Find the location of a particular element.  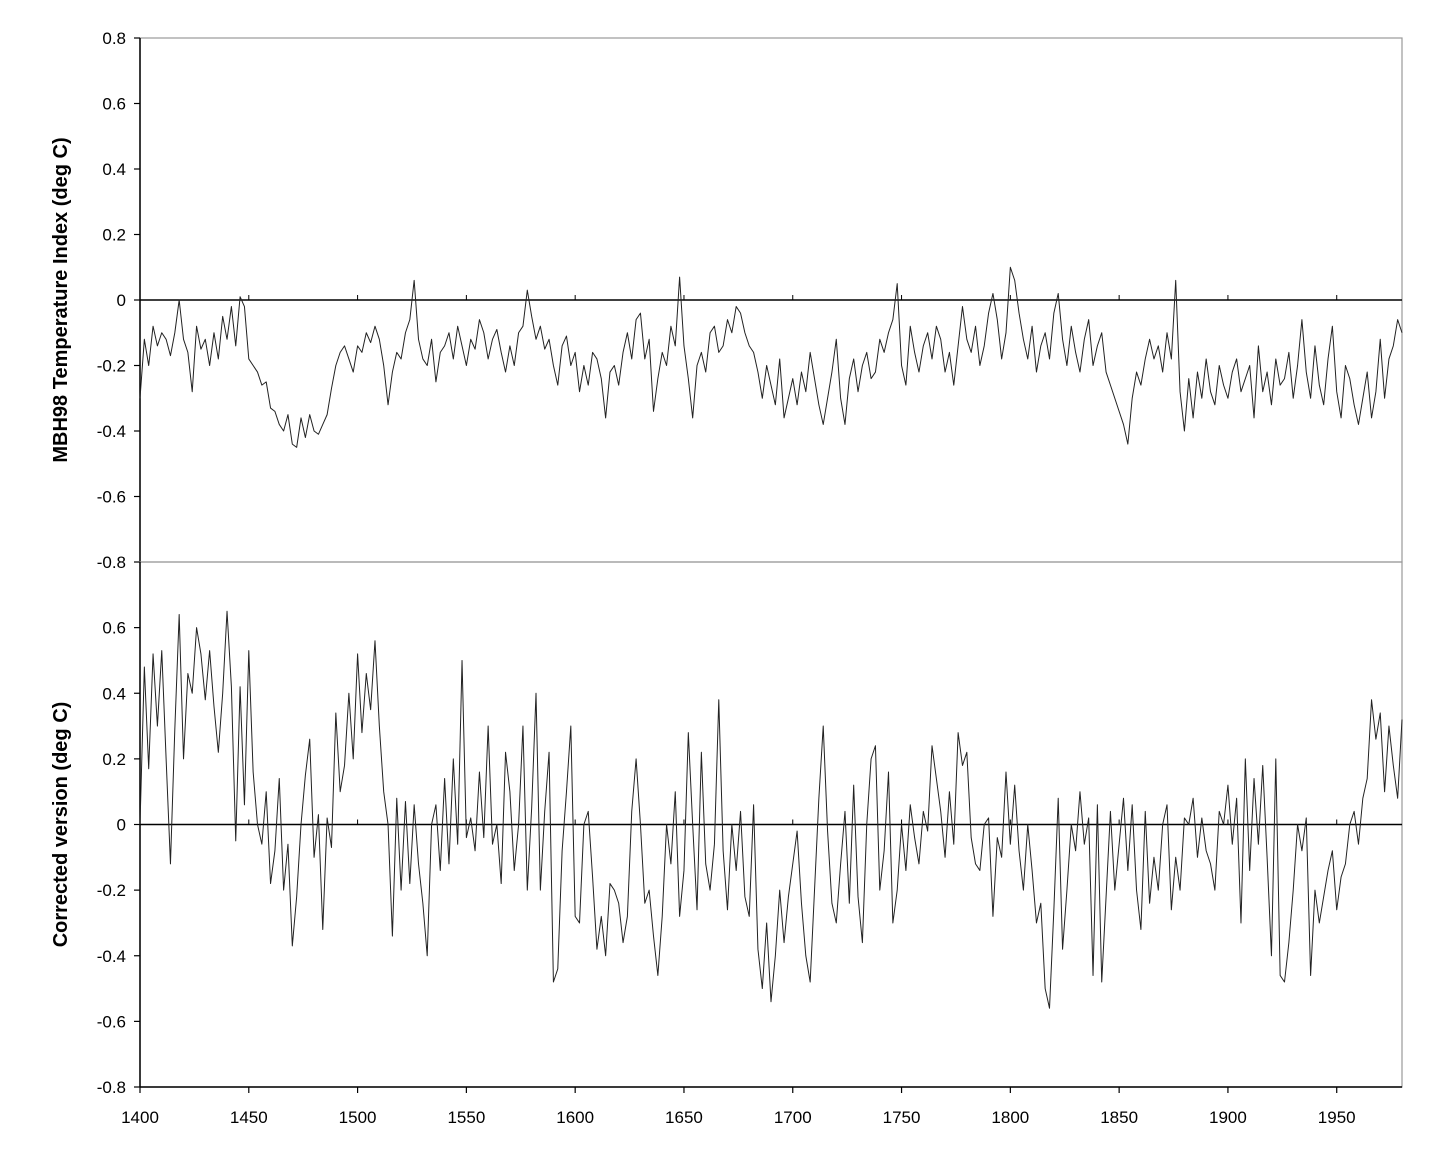

x-tick-label: 1850 is located at coordinates (1119, 1117).